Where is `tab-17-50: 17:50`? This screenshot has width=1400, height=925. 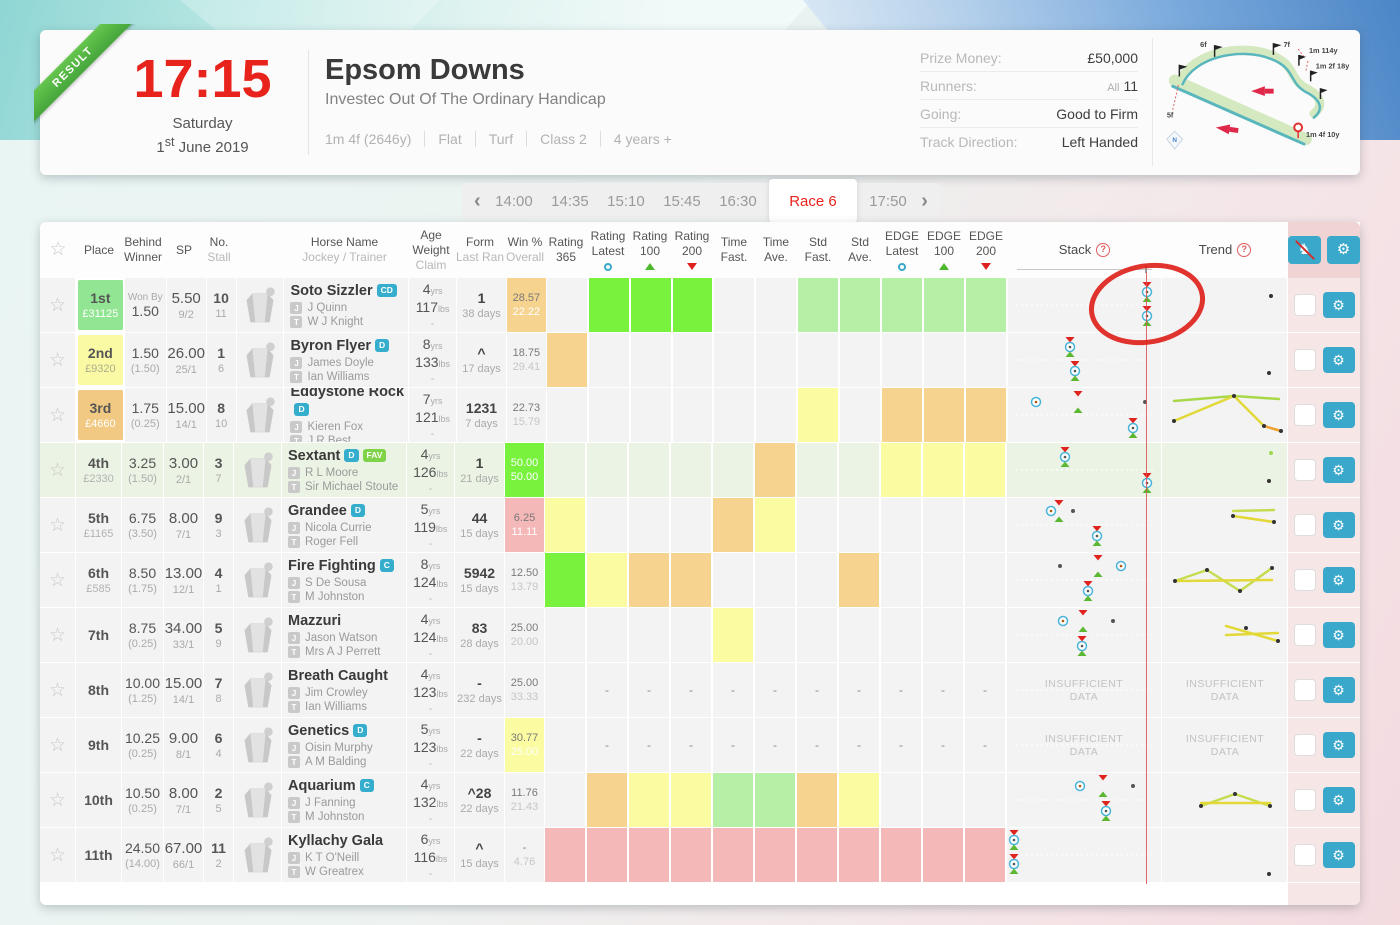
tab-17-50: 17:50 is located at coordinates (888, 201).